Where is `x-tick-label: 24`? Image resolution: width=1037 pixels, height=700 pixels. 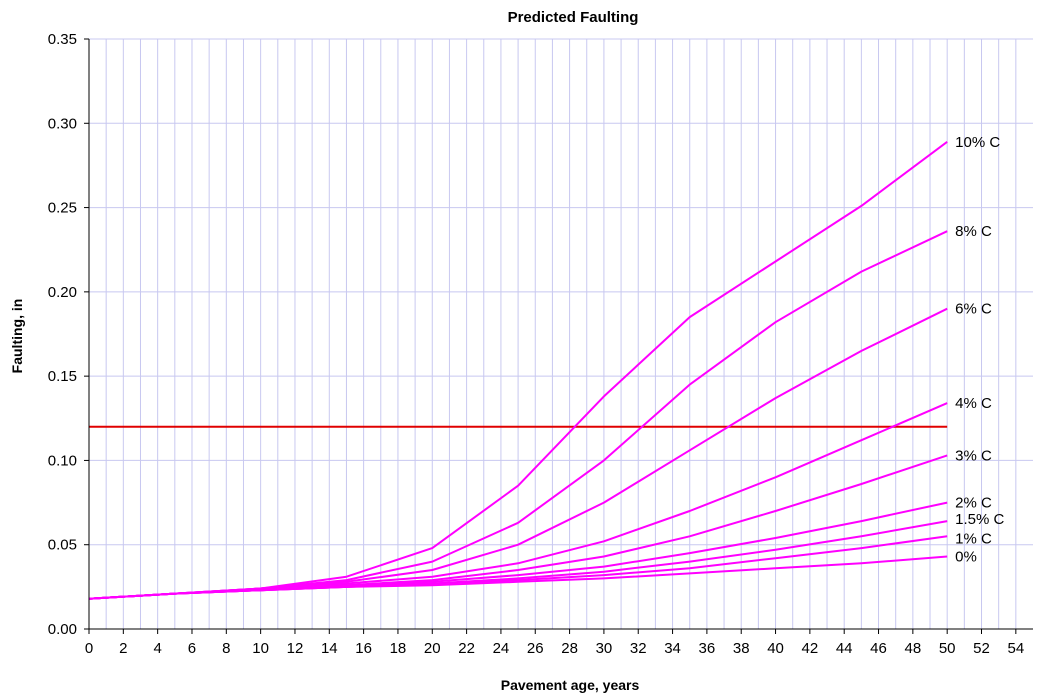 x-tick-label: 24 is located at coordinates (501, 648).